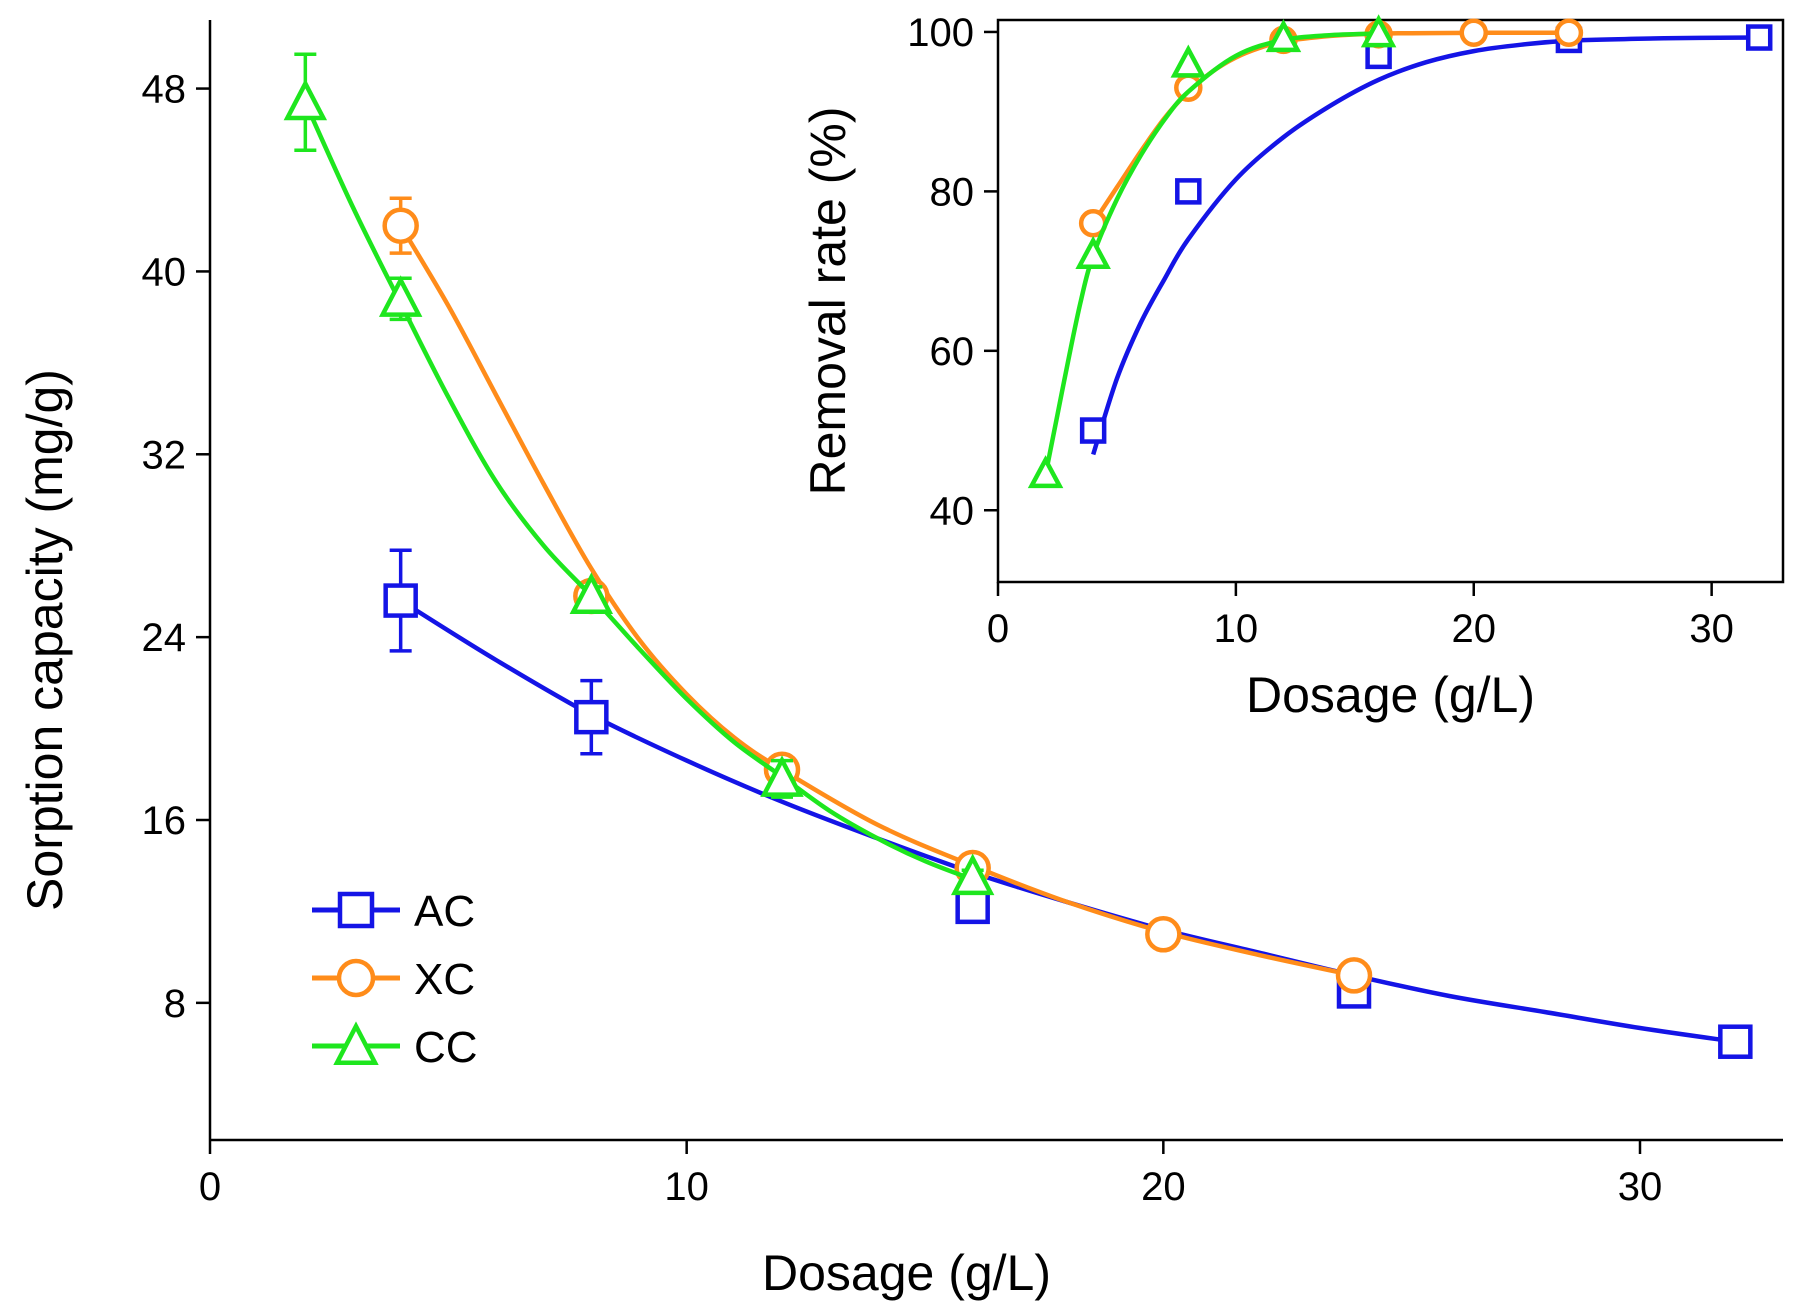 This screenshot has height=1307, width=1794. What do you see at coordinates (164, 821) in the screenshot?
I see `main-y-tick-label: 16` at bounding box center [164, 821].